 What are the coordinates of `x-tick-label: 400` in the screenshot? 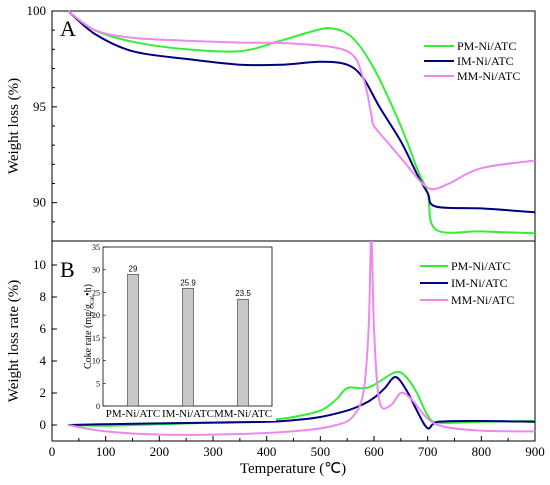 It's located at (267, 451).